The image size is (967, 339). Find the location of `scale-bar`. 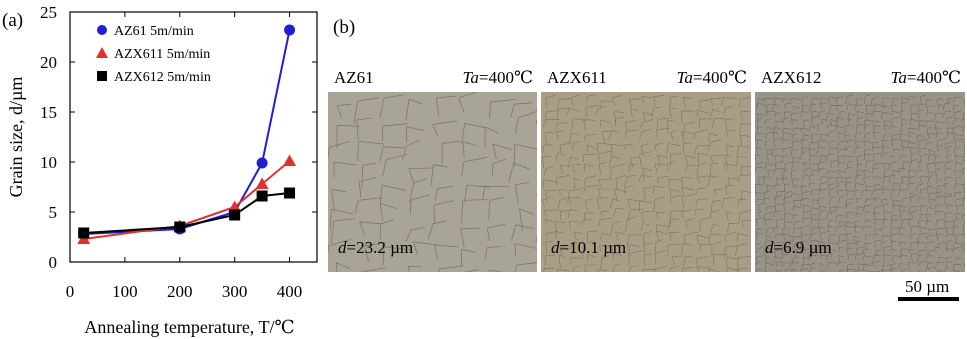

scale-bar is located at coordinates (928, 299).